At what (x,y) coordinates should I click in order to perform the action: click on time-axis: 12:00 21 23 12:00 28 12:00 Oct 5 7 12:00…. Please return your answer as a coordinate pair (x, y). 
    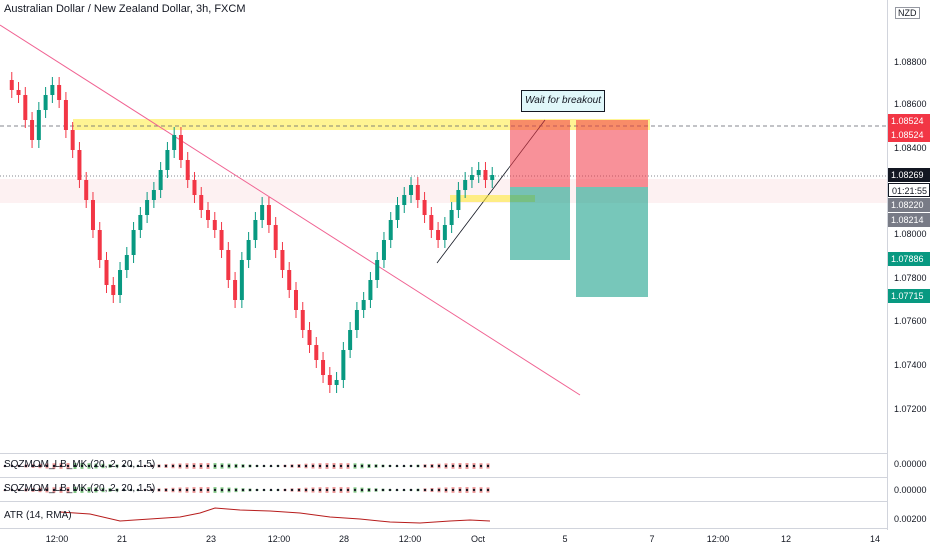
    Looking at the image, I should click on (443, 539).